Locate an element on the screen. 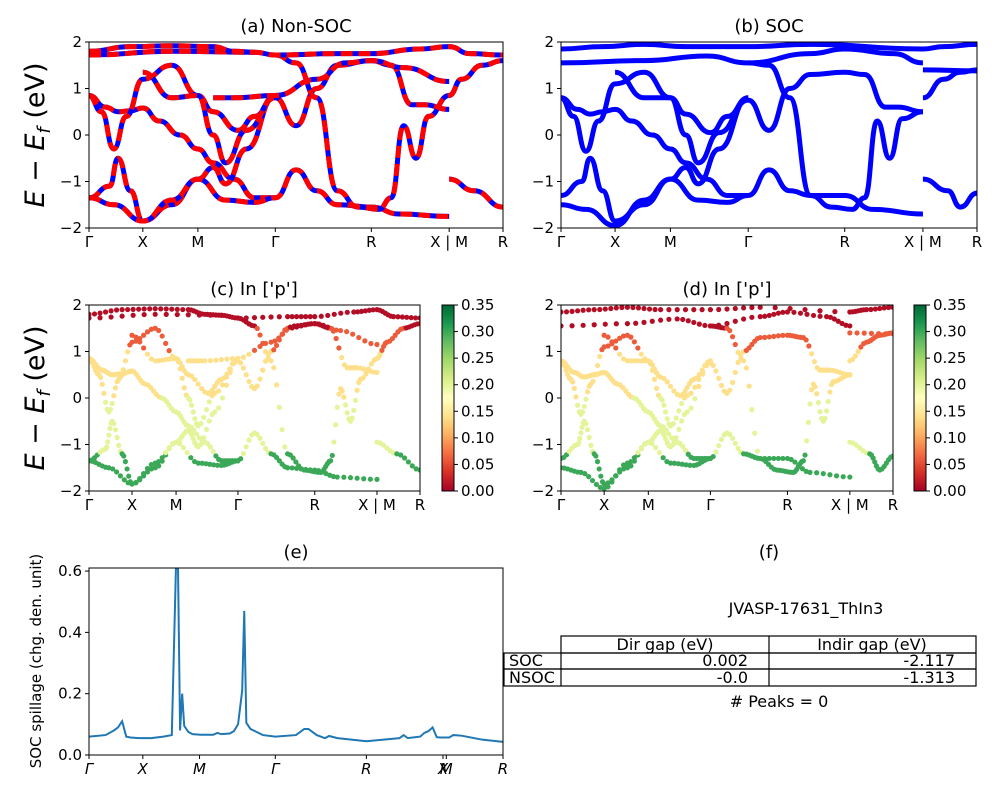  panel-e-line is located at coordinates (296, 655).